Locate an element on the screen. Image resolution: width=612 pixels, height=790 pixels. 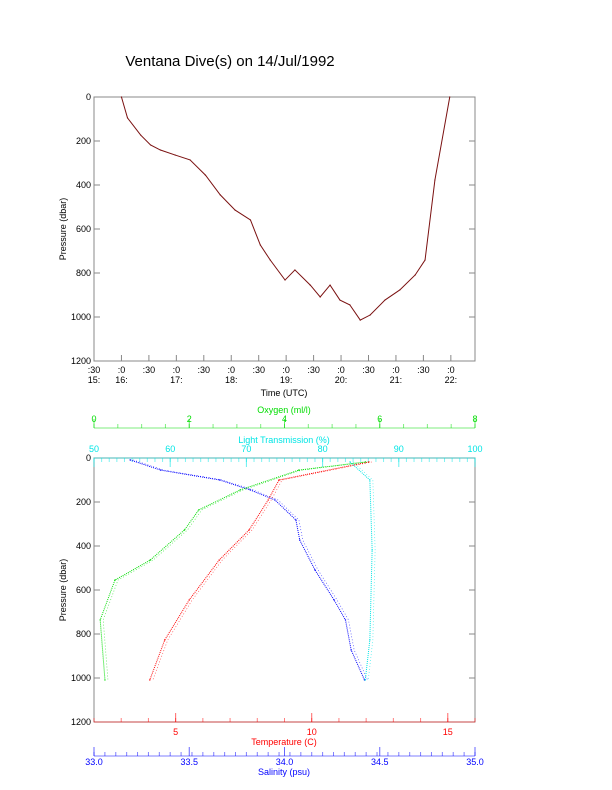
x-tick-label: 18: is located at coordinates (231, 380).